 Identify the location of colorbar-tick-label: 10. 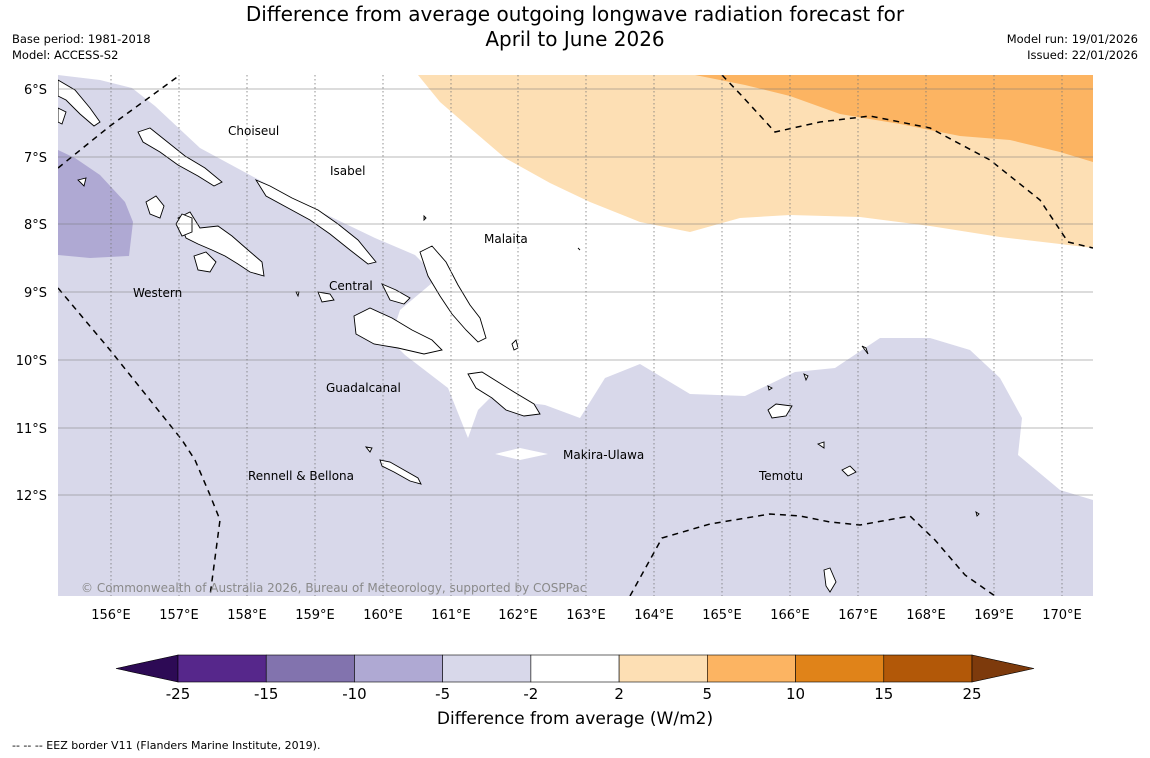
(795, 694).